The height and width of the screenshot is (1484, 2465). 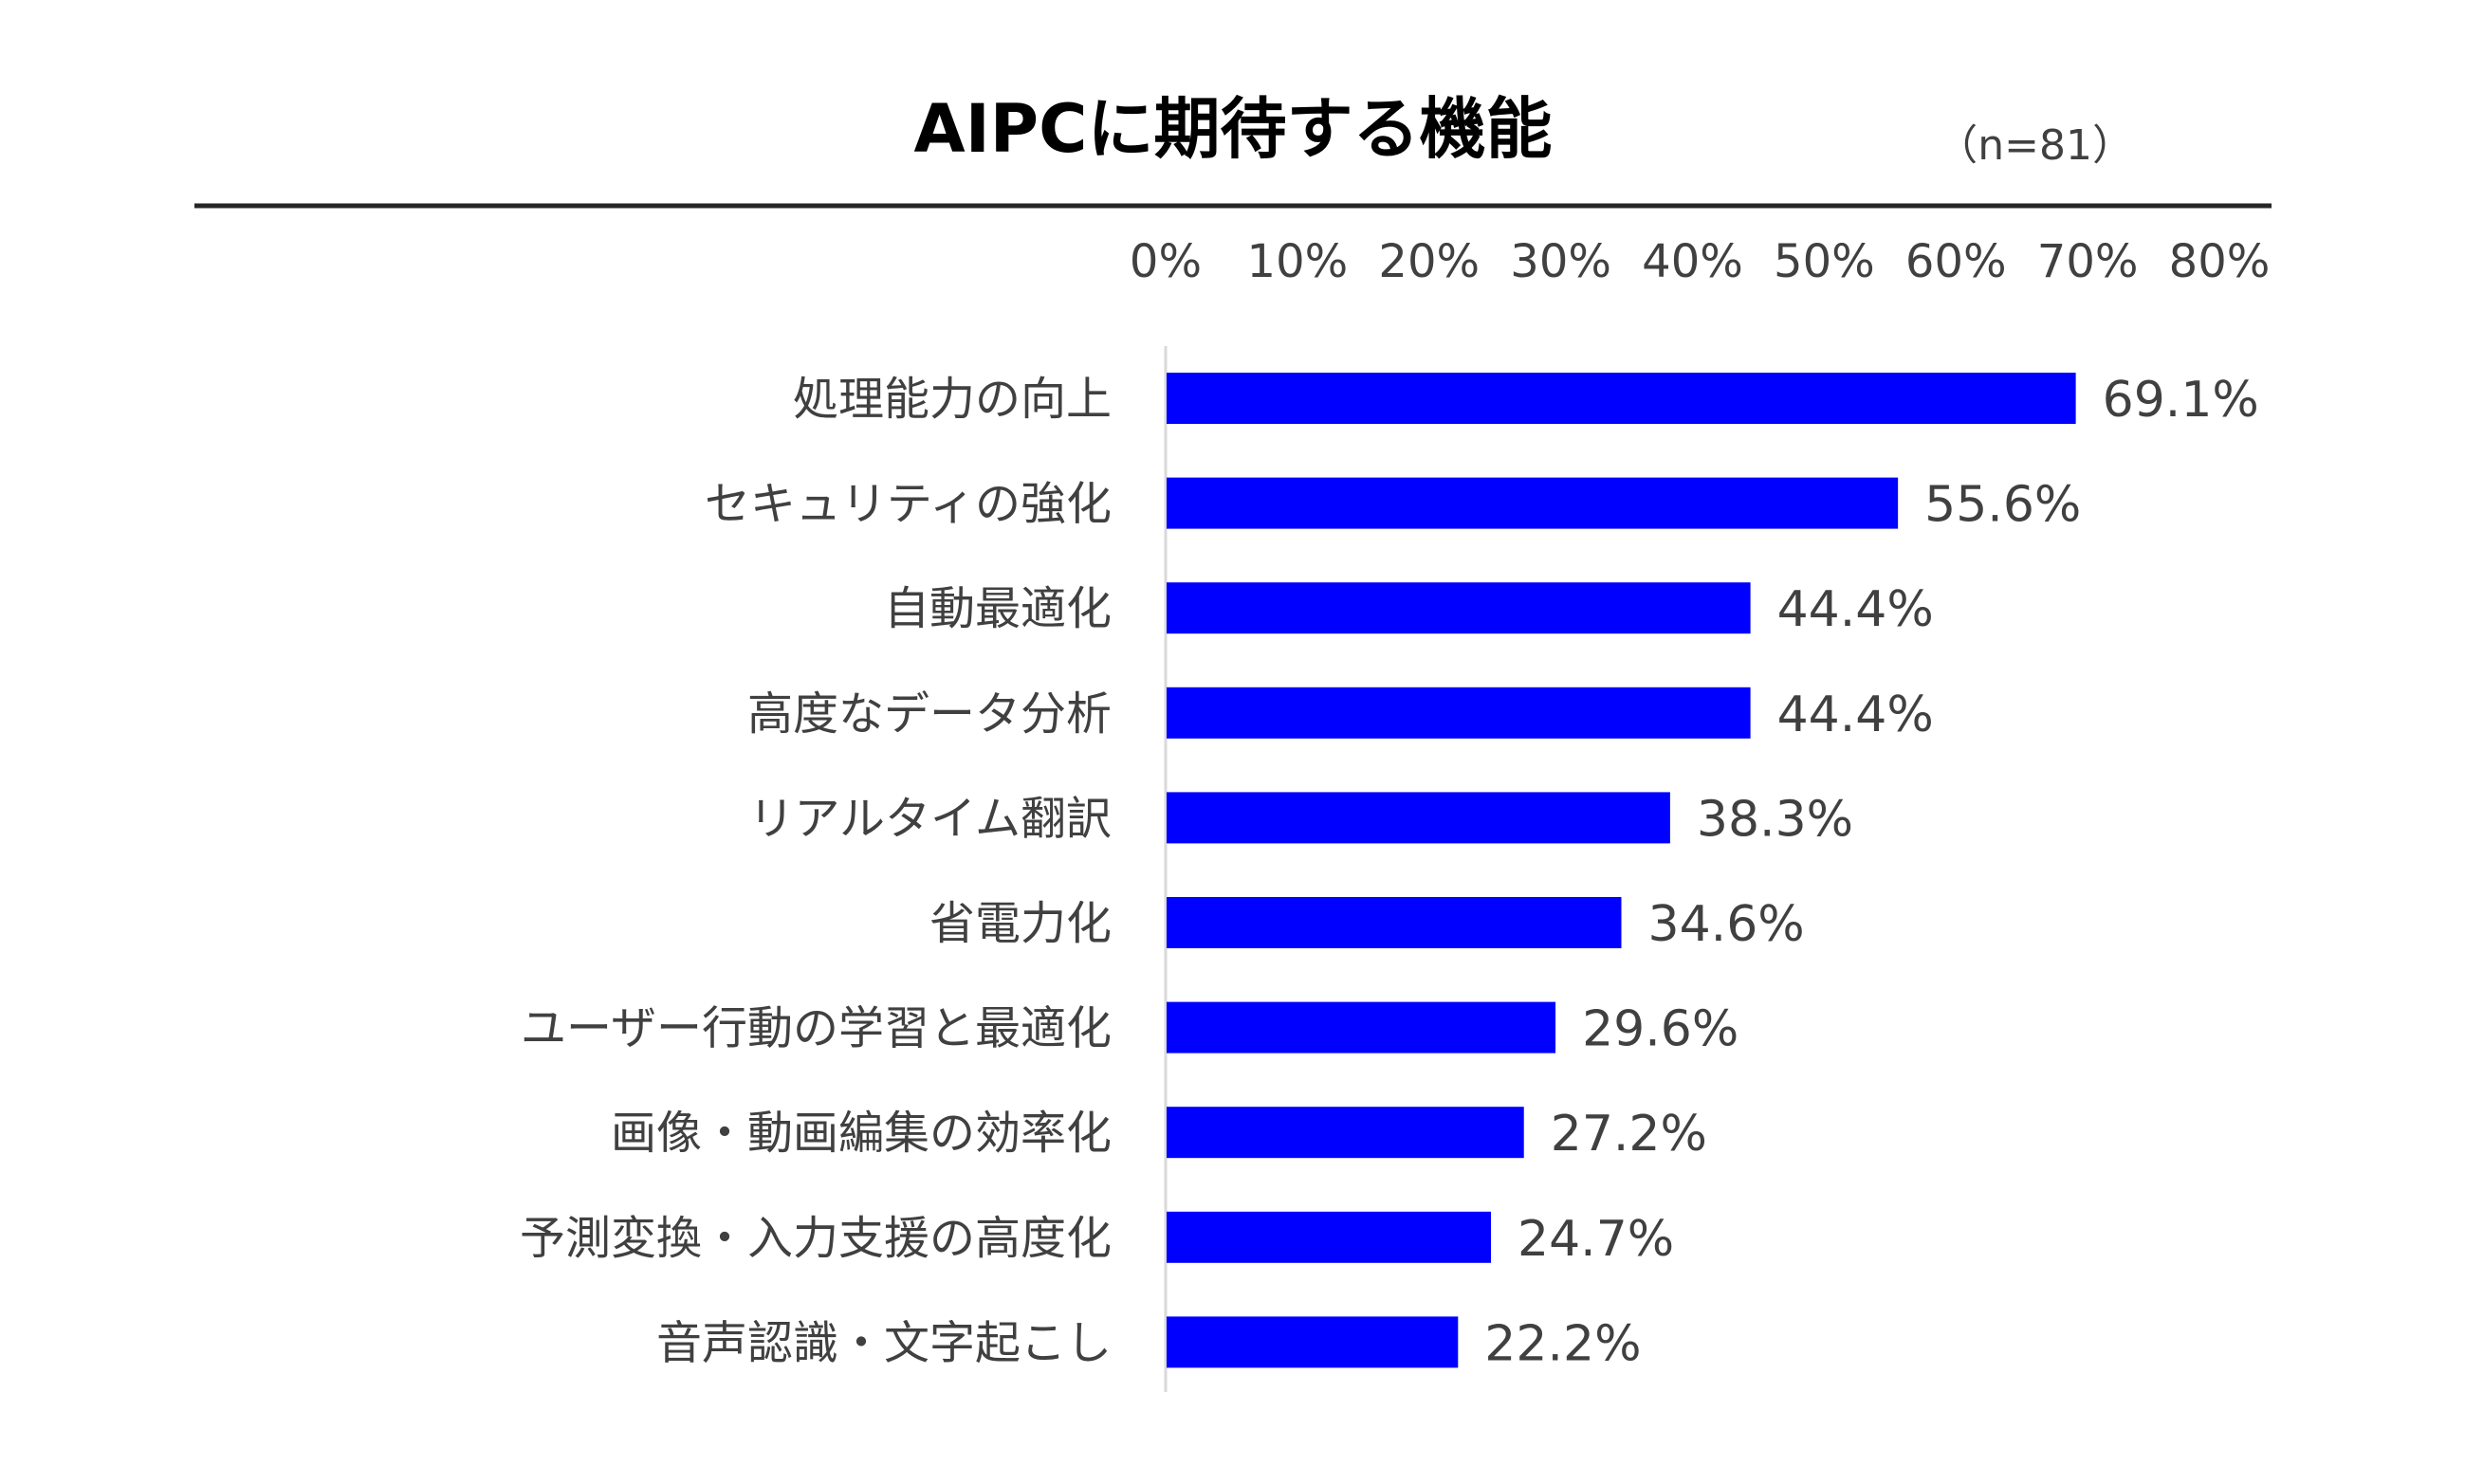 I want to click on x-tick-label: 70%, so click(x=2088, y=261).